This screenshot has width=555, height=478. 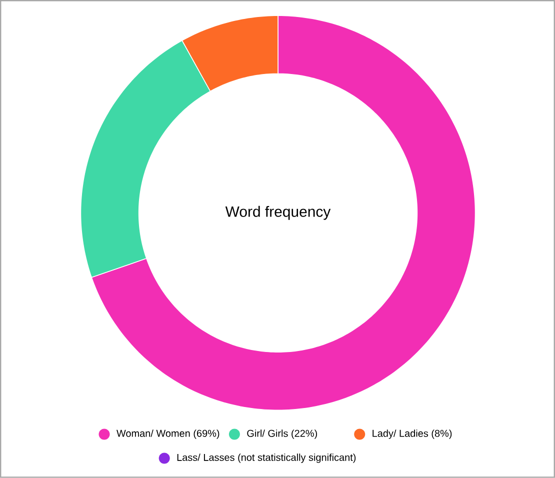 What do you see at coordinates (282, 434) in the screenshot?
I see `legend-label: Girl/ Girls (22%)` at bounding box center [282, 434].